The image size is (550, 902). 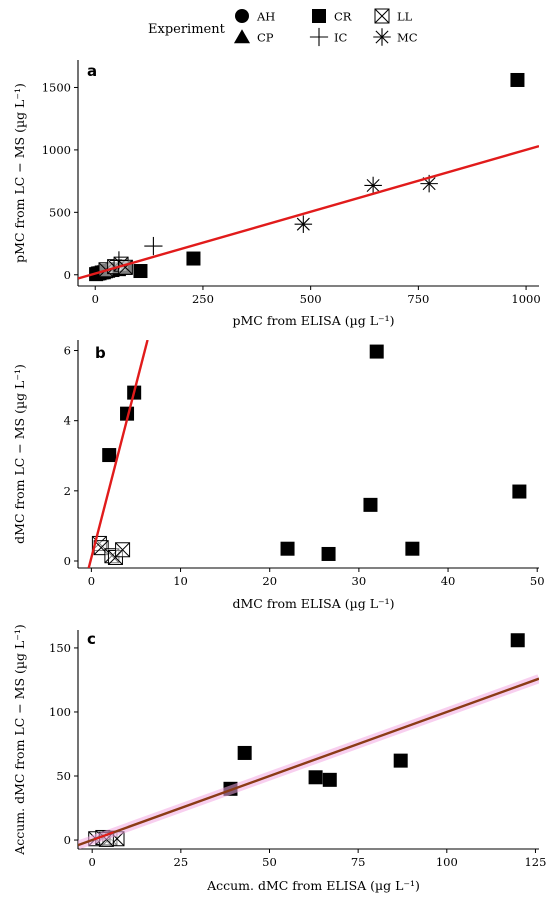 What do you see at coordinates (67, 491) in the screenshot?
I see `y-tick-label: 2` at bounding box center [67, 491].